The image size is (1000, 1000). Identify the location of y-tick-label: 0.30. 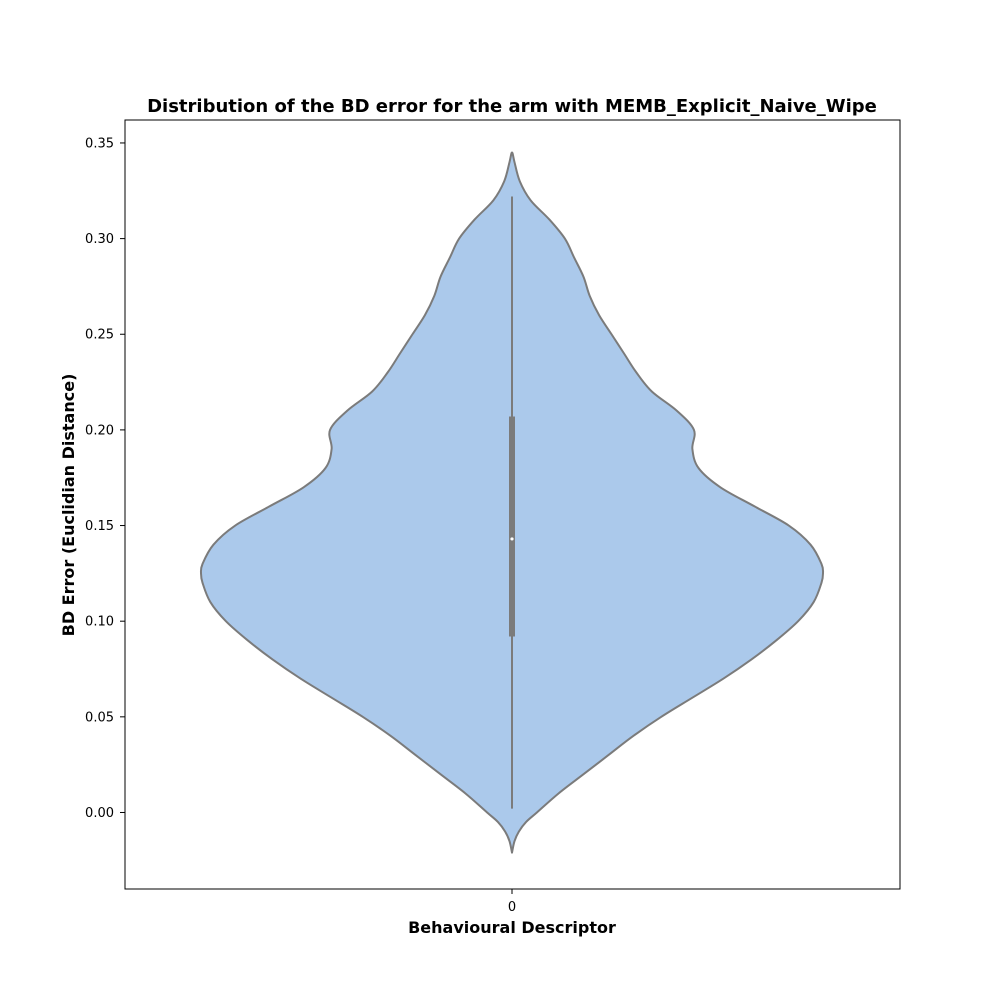
(99, 239).